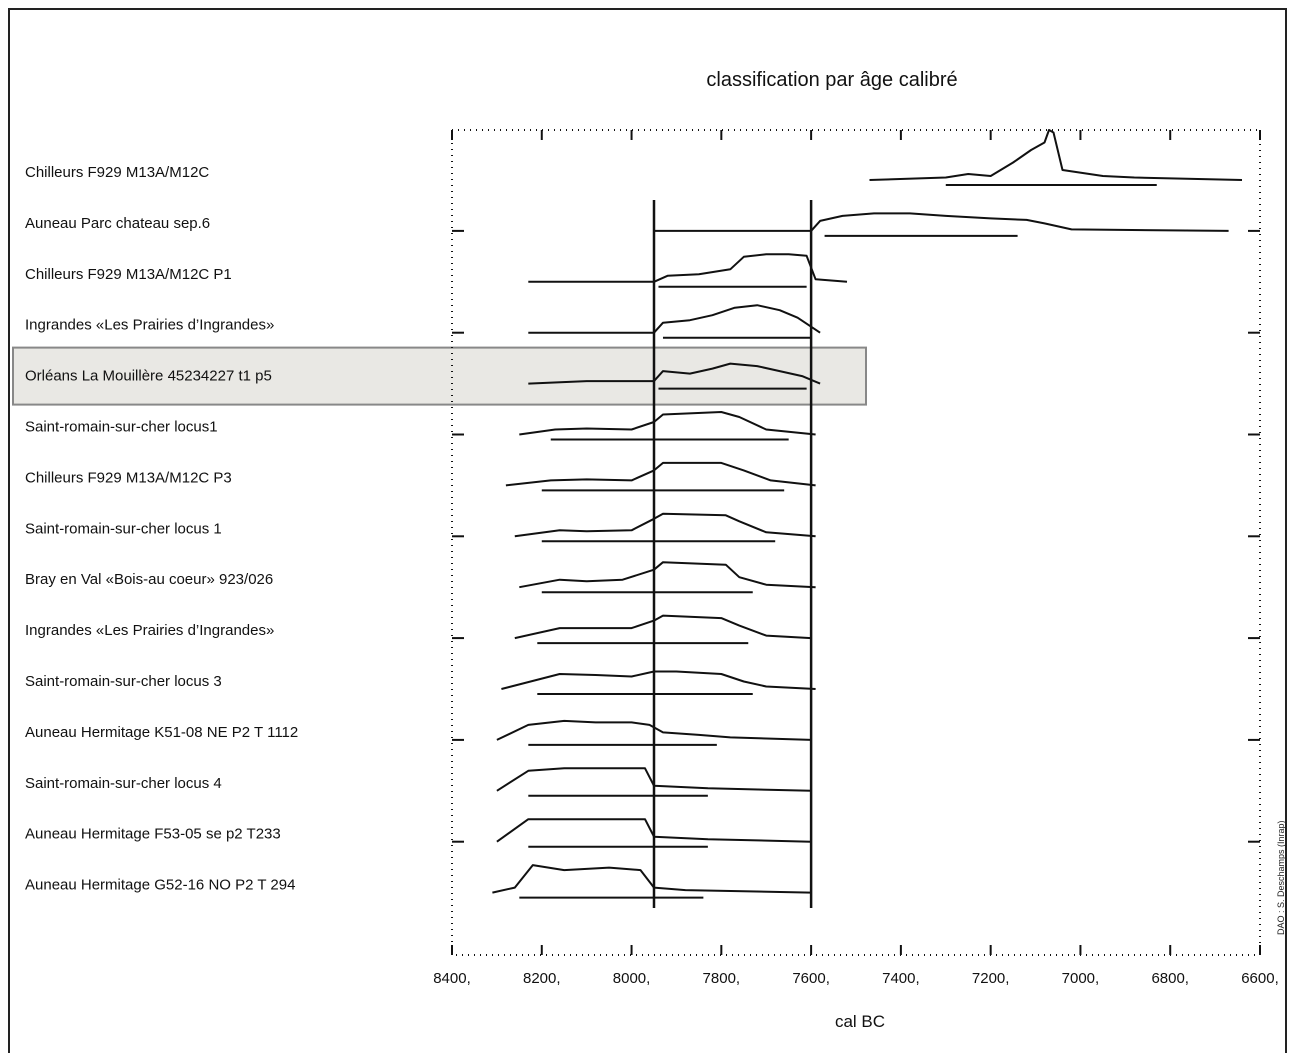  Describe the element at coordinates (901, 978) in the screenshot. I see `x-tick-label: 7400,` at that location.